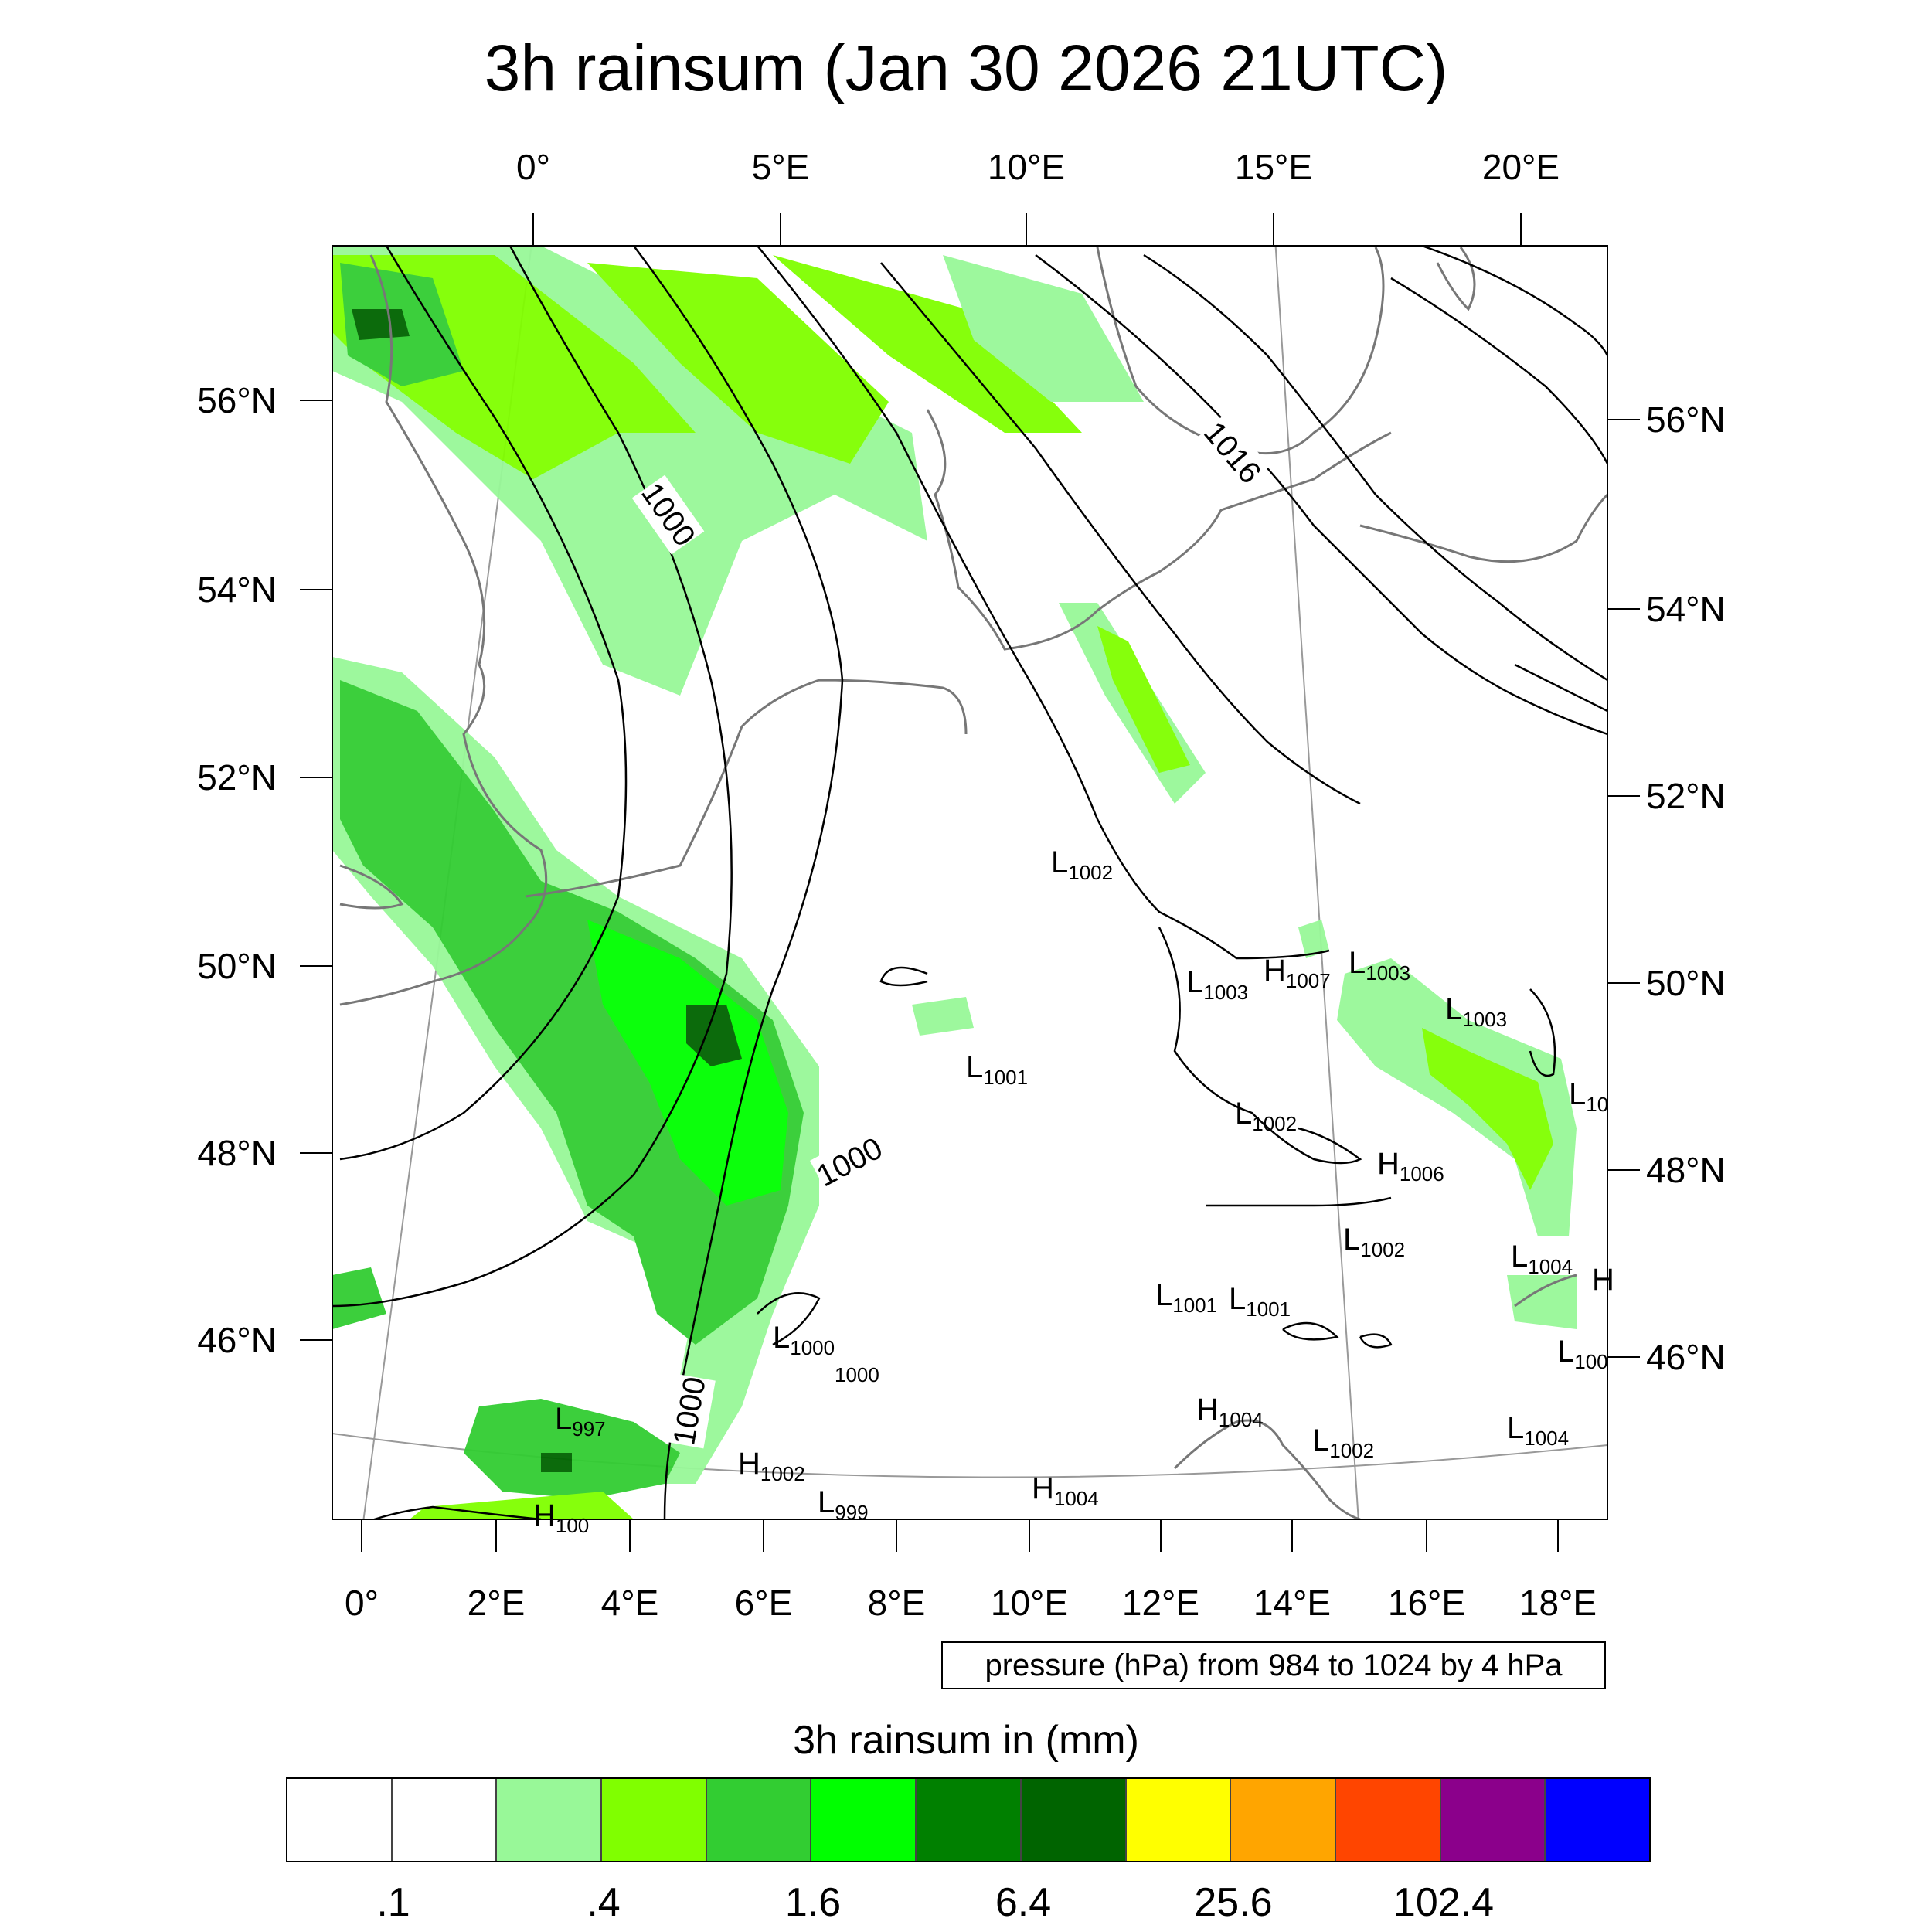 The height and width of the screenshot is (1932, 1932). I want to click on lon-label-top: 15°E, so click(1274, 167).